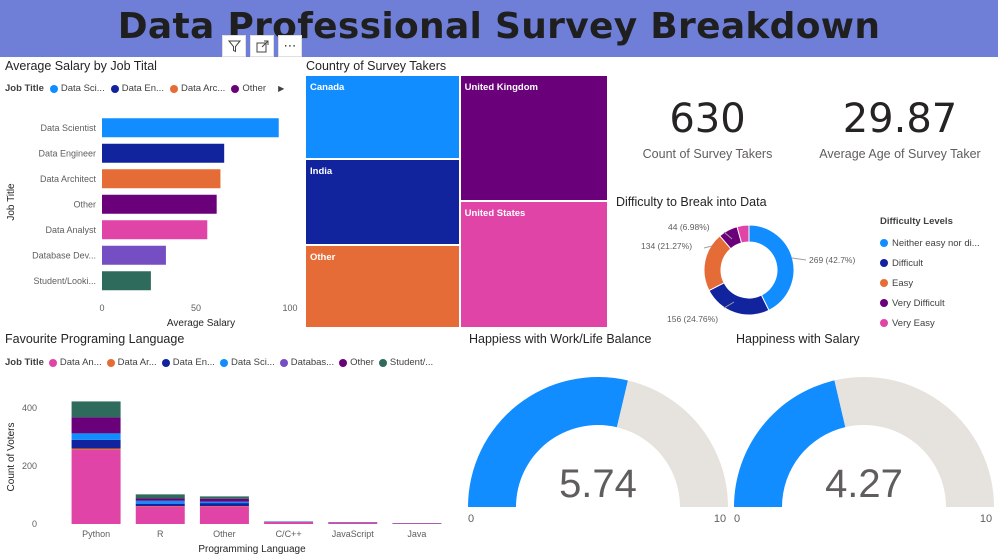  I want to click on gauge-min-label: 0, so click(471, 519).